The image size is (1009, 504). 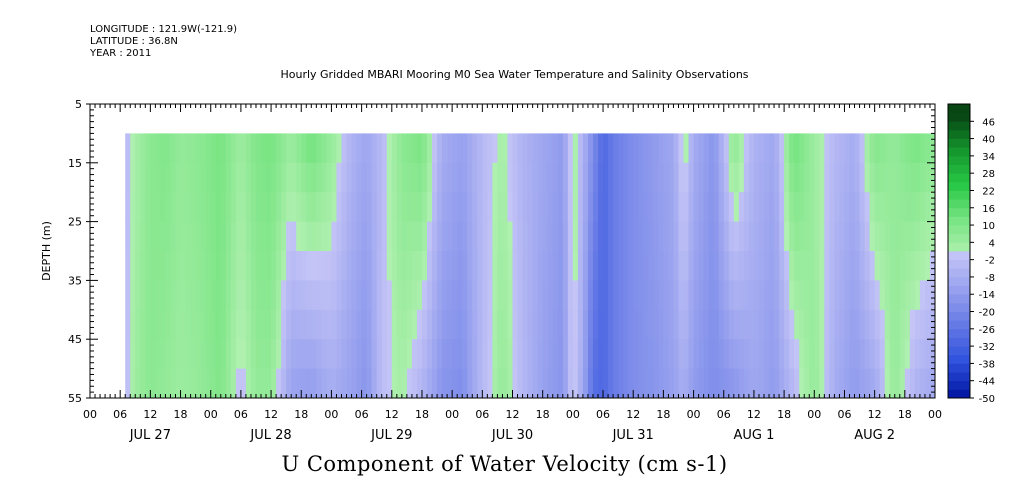 What do you see at coordinates (724, 414) in the screenshot?
I see `x-tick-label: 06` at bounding box center [724, 414].